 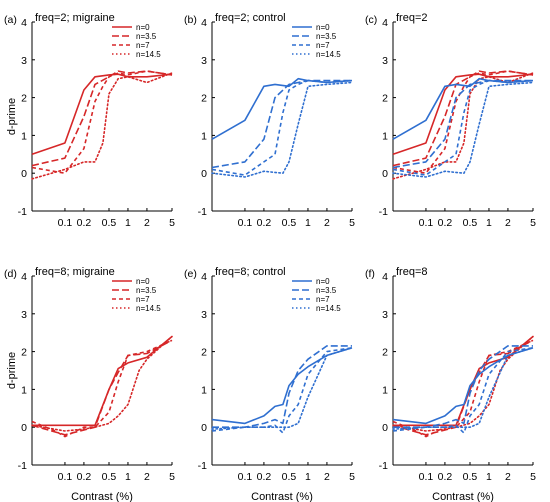 I want to click on panel-a-y-tick-label: 2, so click(x=24, y=99).